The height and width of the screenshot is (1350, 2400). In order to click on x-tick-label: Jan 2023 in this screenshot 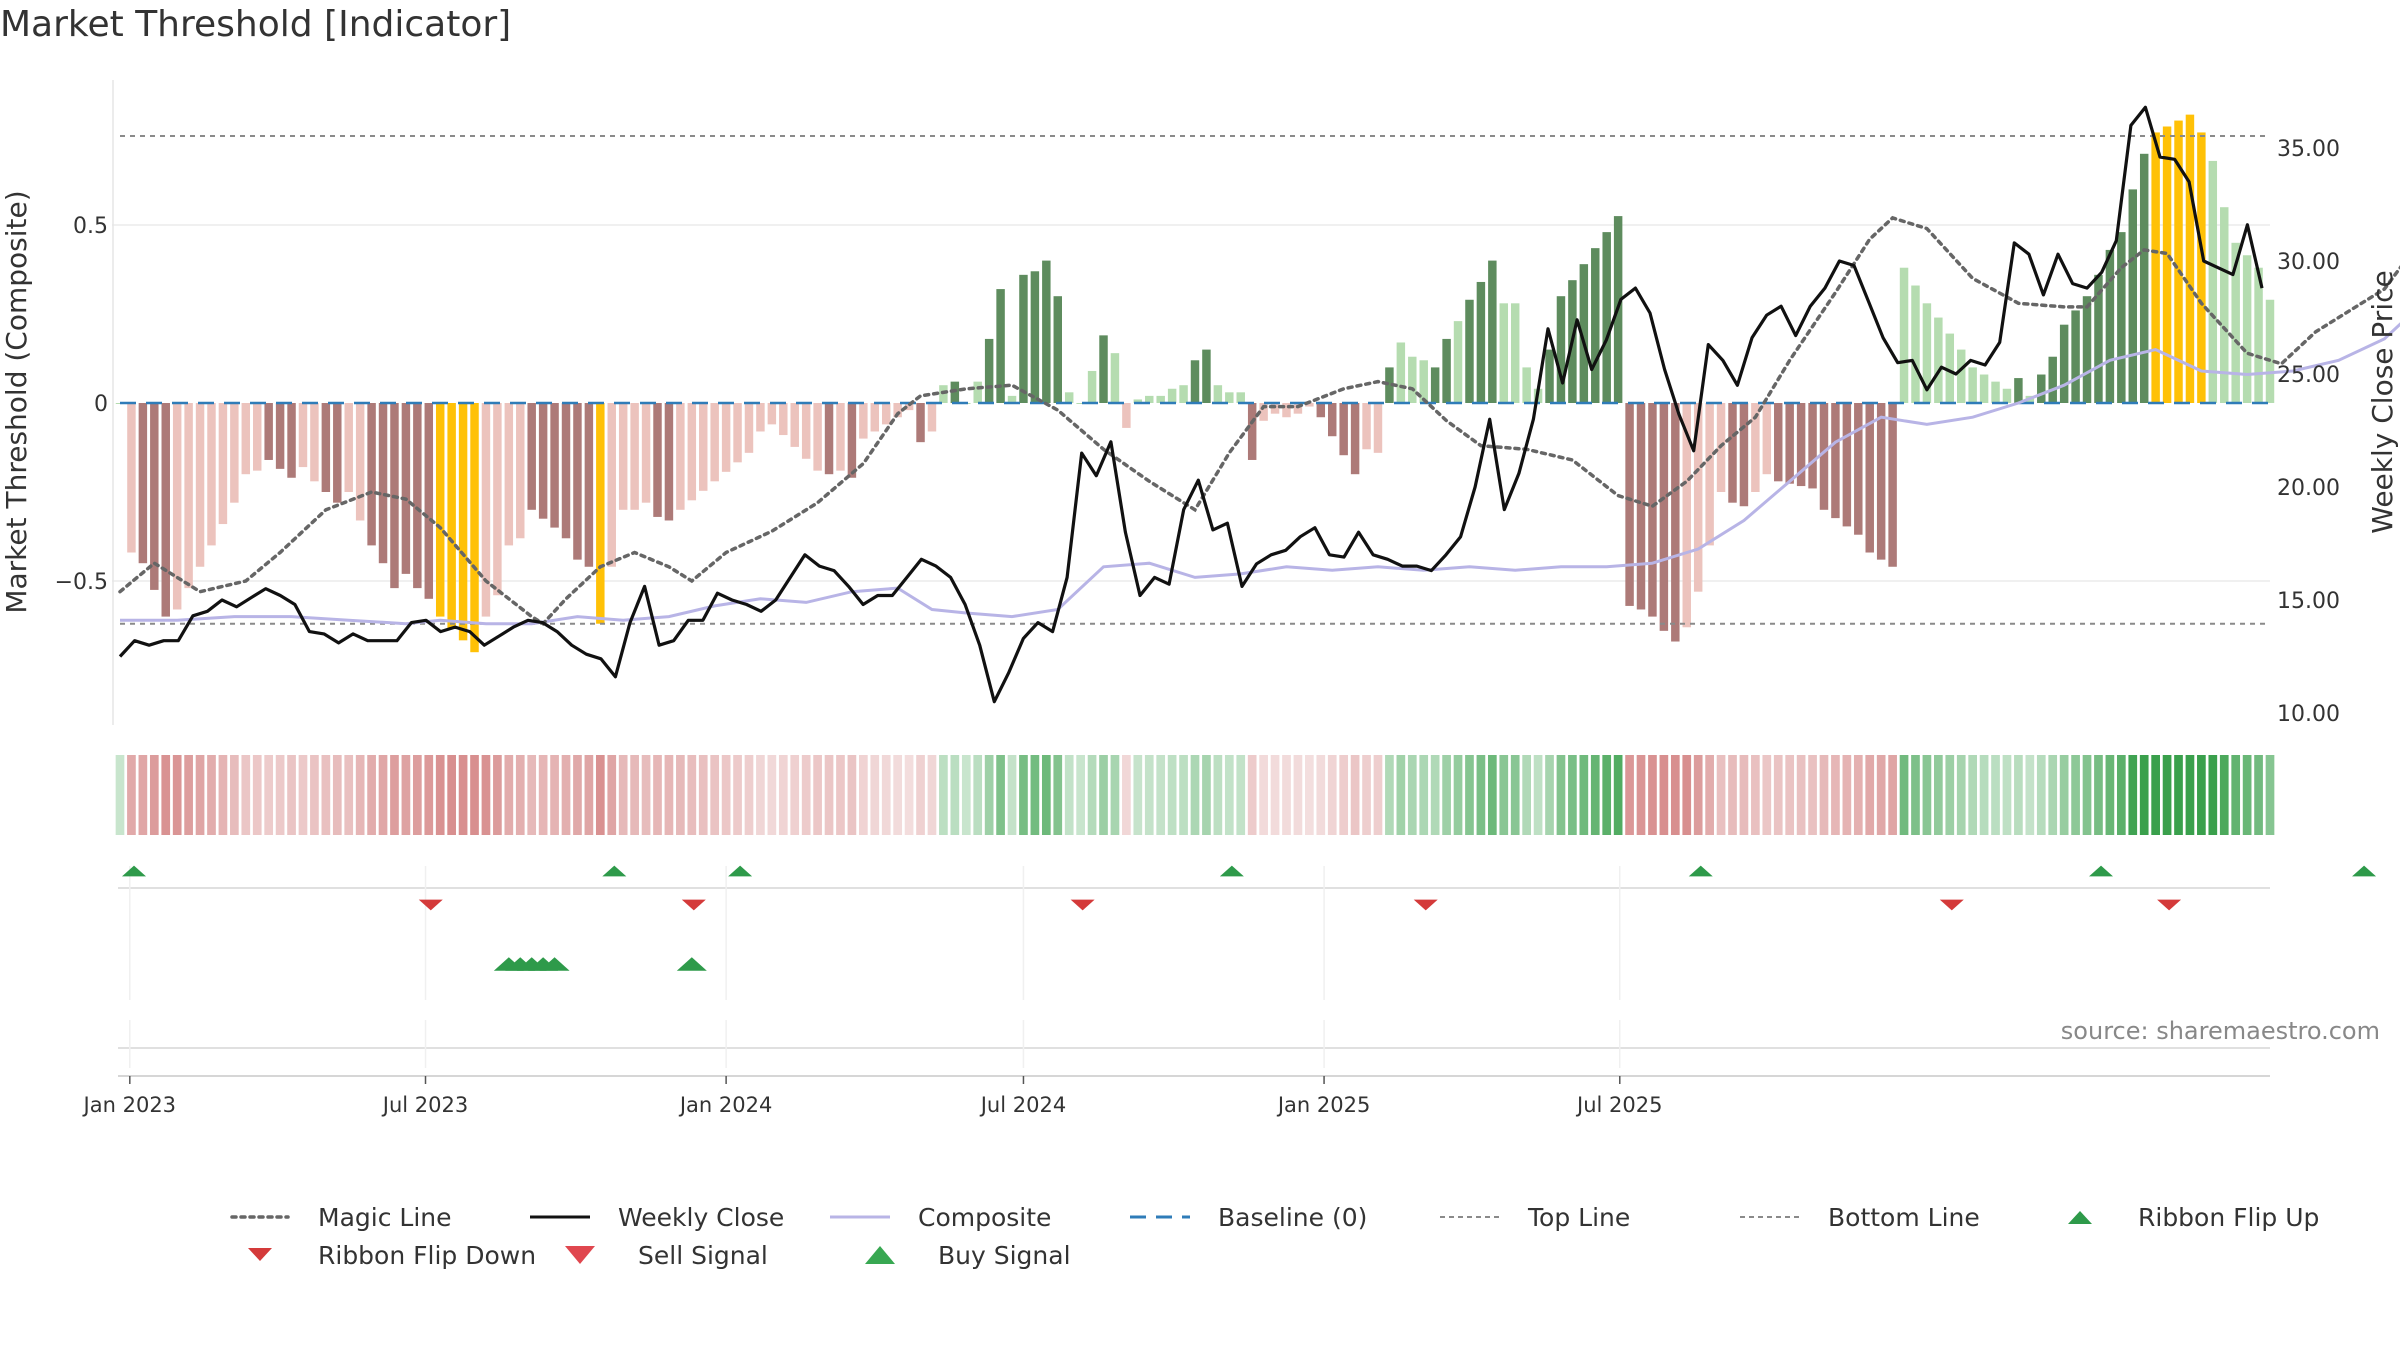, I will do `click(129, 1105)`.